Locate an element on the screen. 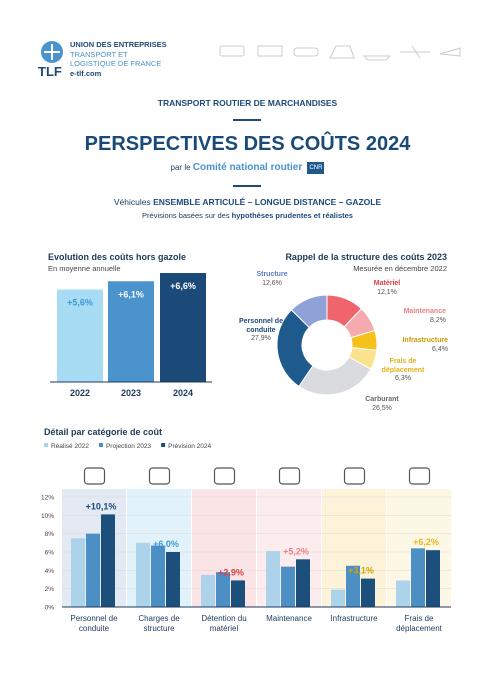  value-label: +6,1% is located at coordinates (131, 294).